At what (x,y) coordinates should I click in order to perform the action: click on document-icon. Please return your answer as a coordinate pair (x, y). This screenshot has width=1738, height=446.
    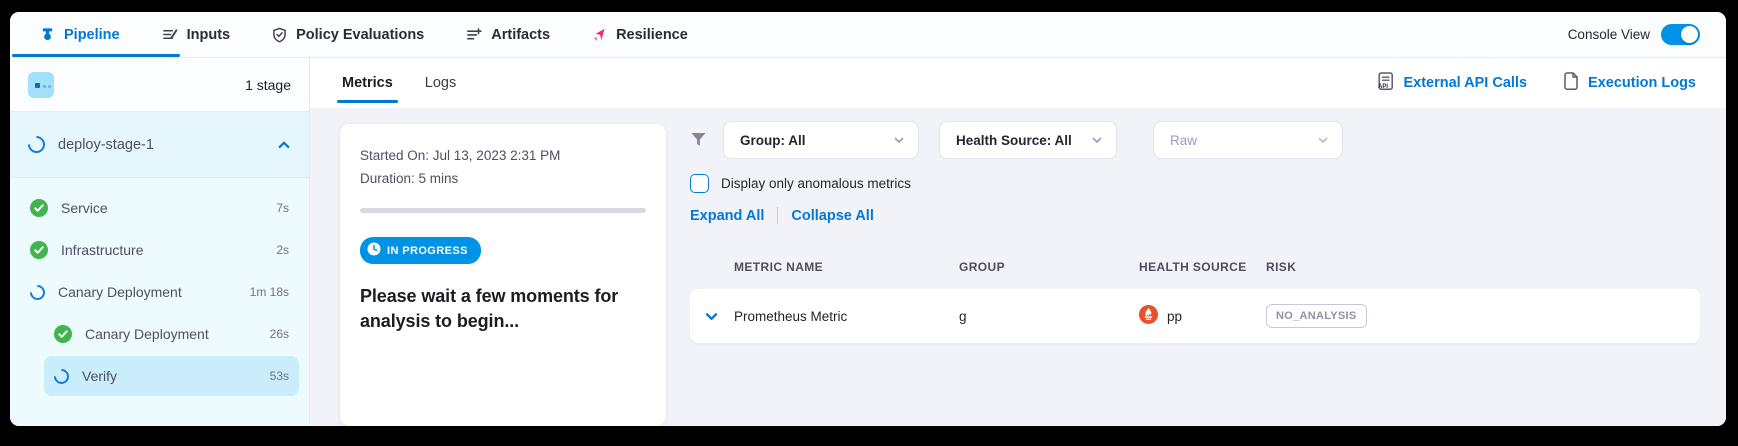
    Looking at the image, I should click on (1571, 83).